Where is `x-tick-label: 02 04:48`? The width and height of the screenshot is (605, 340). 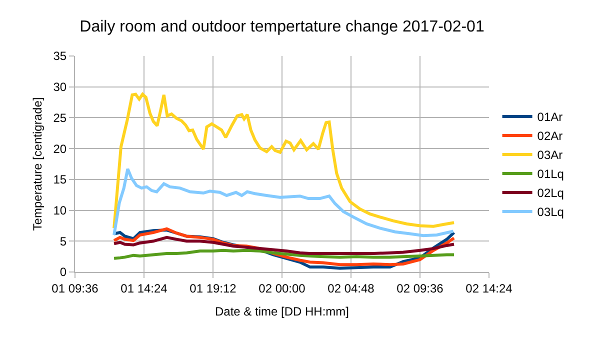 x-tick-label: 02 04:48 is located at coordinates (351, 288).